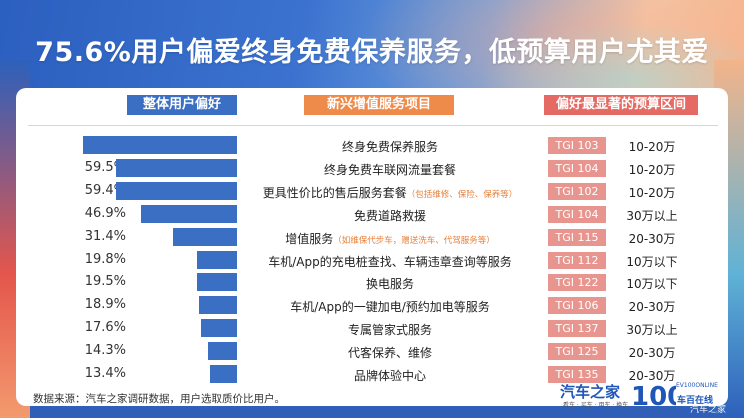 This screenshot has width=744, height=418. What do you see at coordinates (708, 410) in the screenshot?
I see `watermark: 汽车之家` at bounding box center [708, 410].